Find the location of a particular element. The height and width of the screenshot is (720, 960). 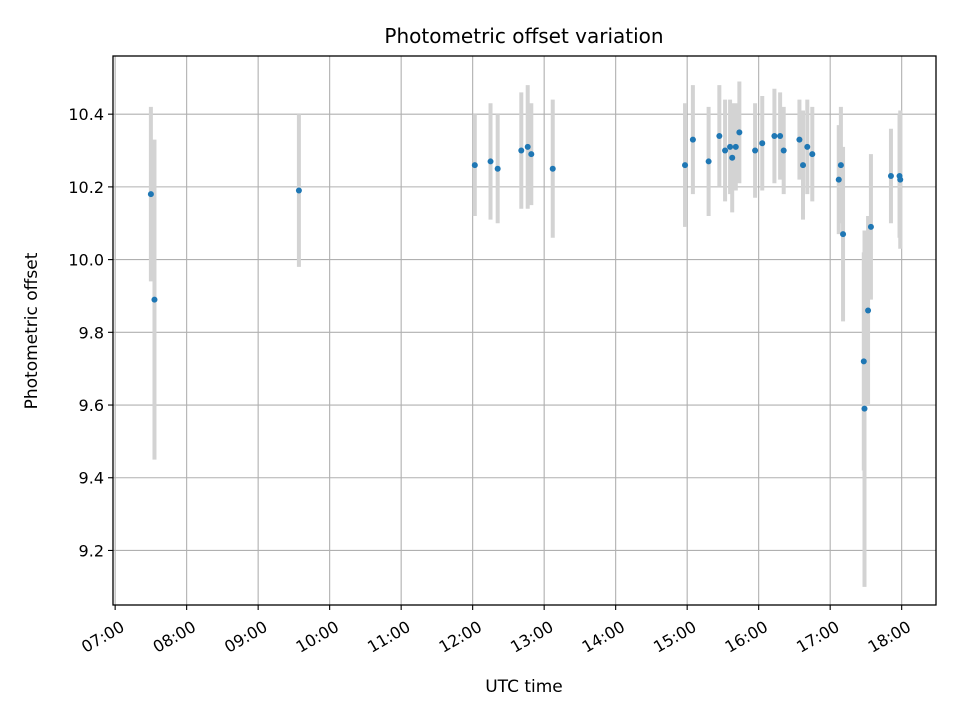

x-tick-label: 13:00 is located at coordinates (531, 637).